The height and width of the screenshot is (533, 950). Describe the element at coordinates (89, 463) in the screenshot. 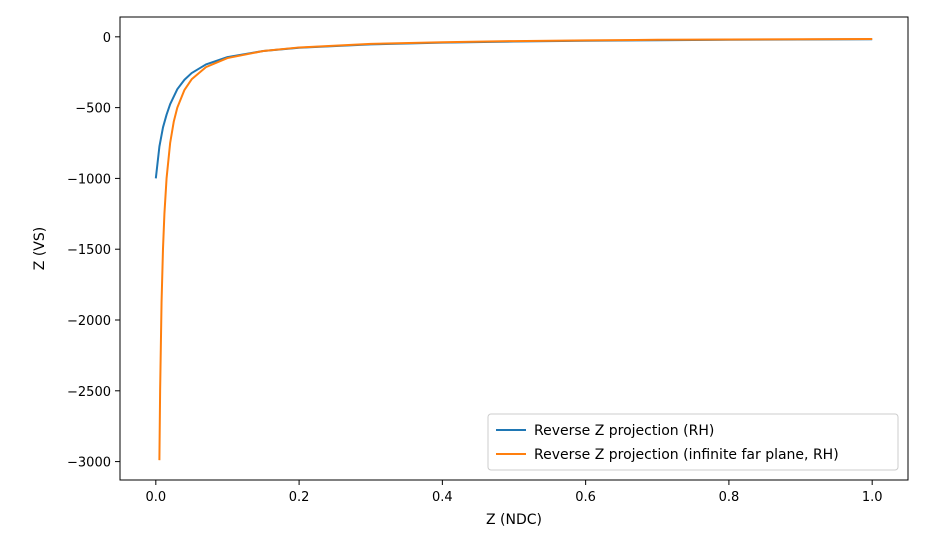

I see `y-tick-label: −3000` at that location.